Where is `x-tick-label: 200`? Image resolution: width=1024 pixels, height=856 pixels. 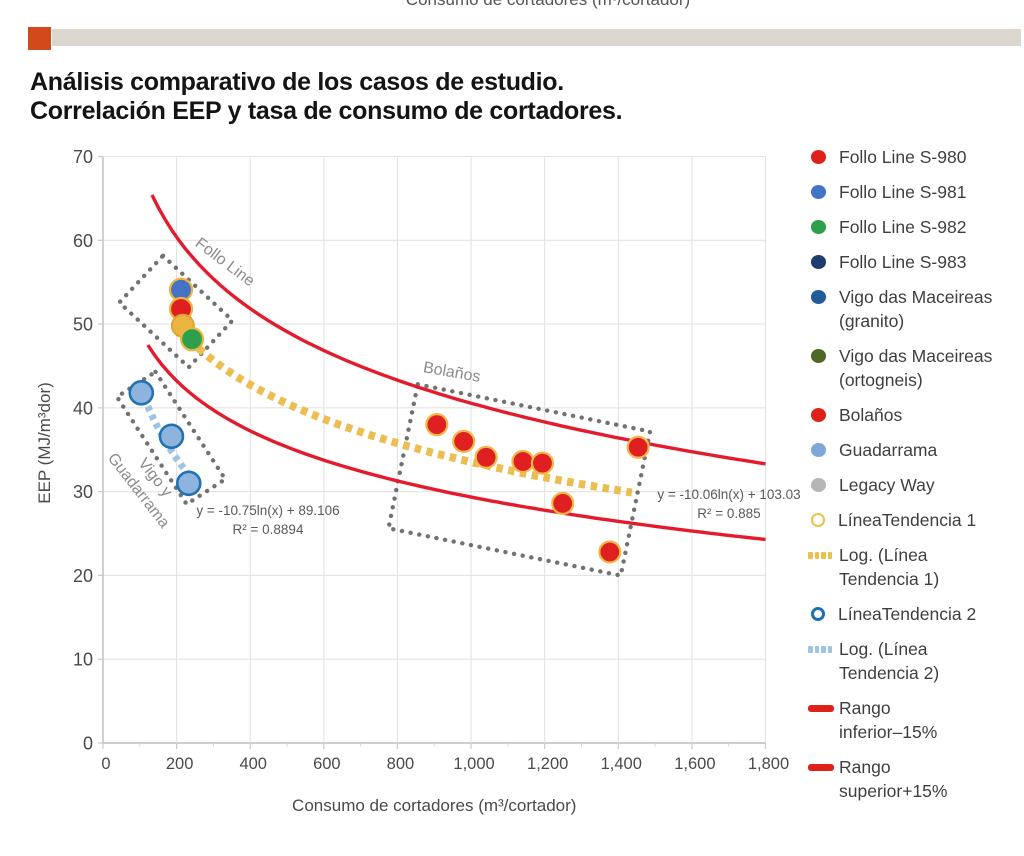 x-tick-label: 200 is located at coordinates (180, 764).